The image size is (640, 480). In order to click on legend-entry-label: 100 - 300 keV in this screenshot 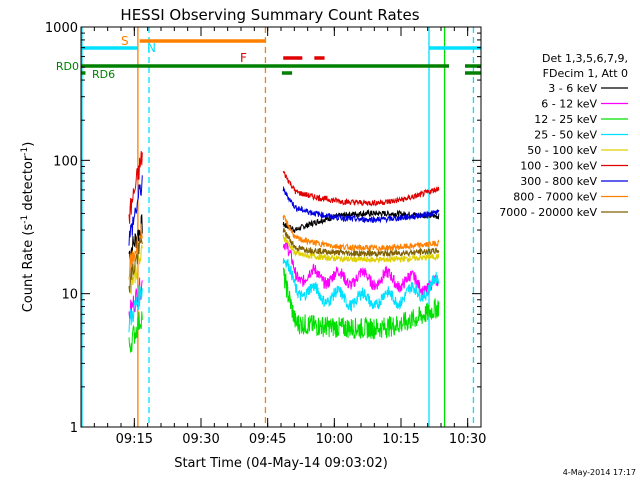, I will do `click(558, 166)`.